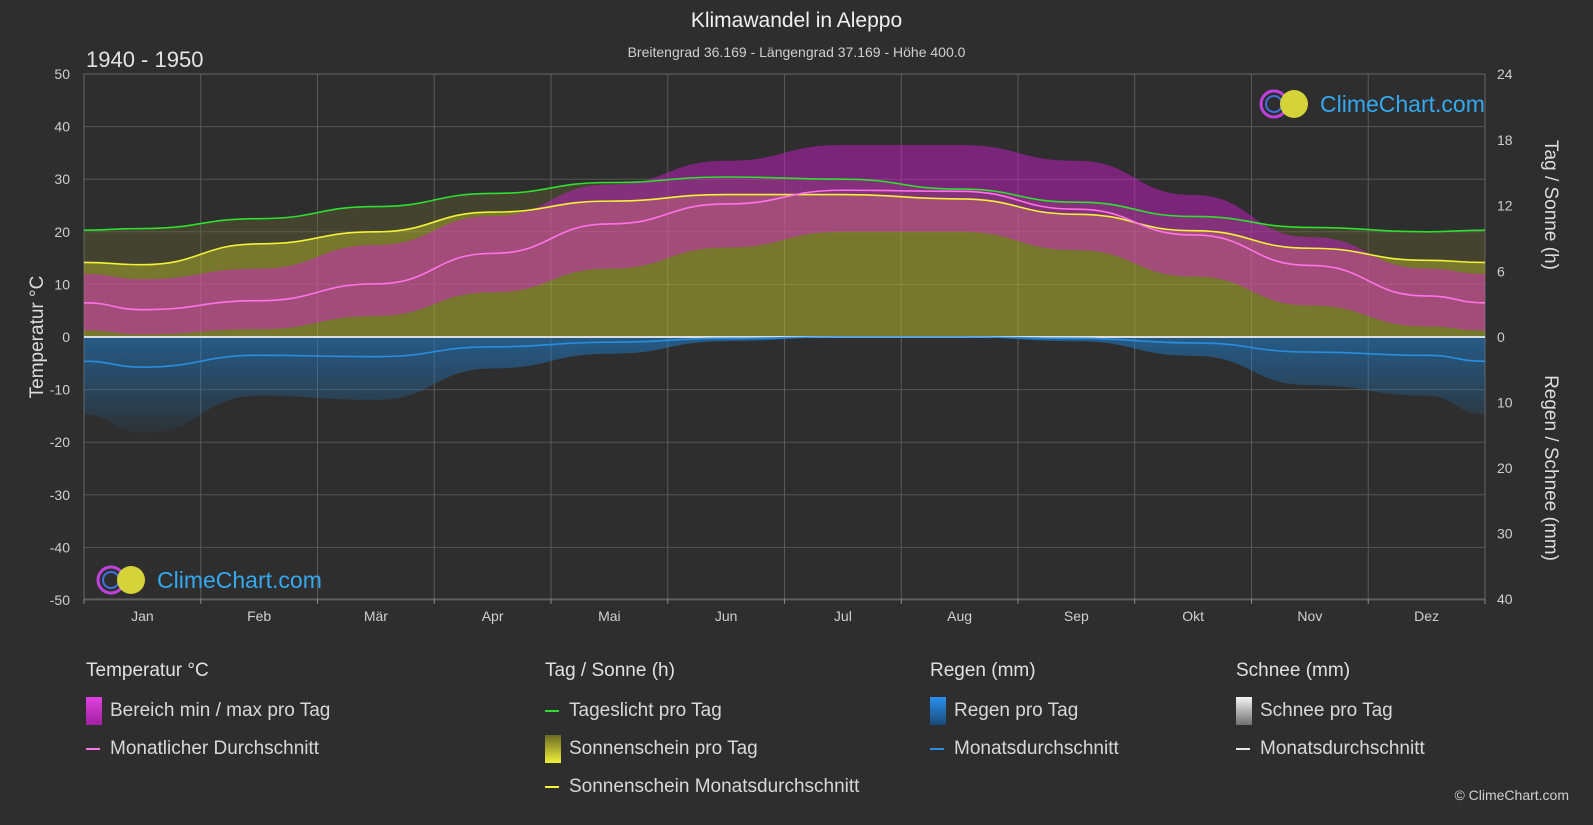 The image size is (1593, 825). What do you see at coordinates (645, 710) in the screenshot?
I see `legend-label: Tageslicht pro Tag` at bounding box center [645, 710].